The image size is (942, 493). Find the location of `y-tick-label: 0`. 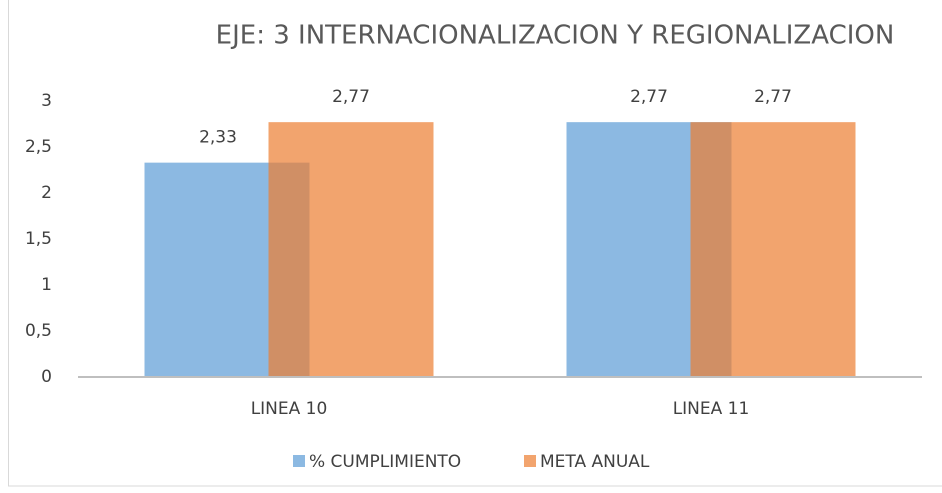

y-tick-label: 0 is located at coordinates (46, 377).